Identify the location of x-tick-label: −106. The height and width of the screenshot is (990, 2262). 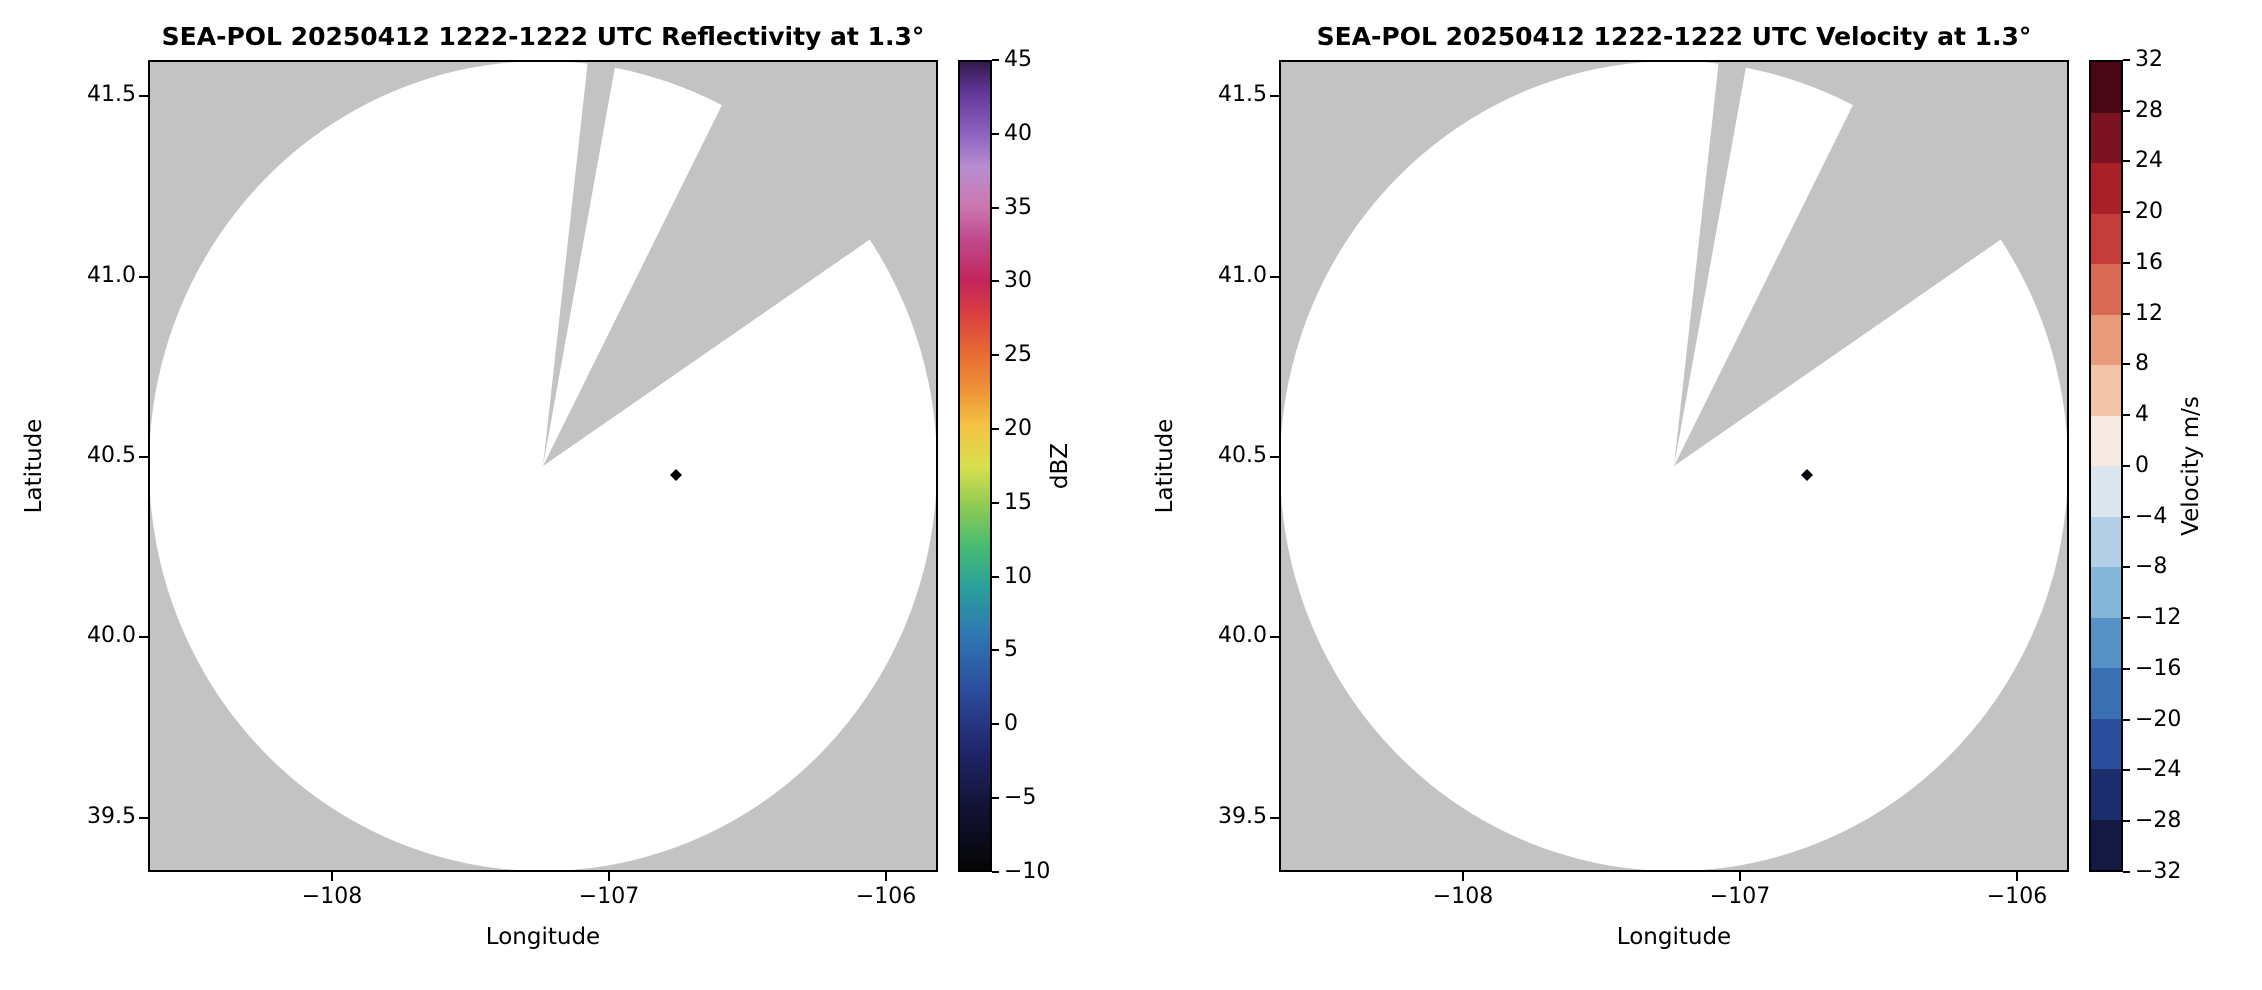
(2017, 896).